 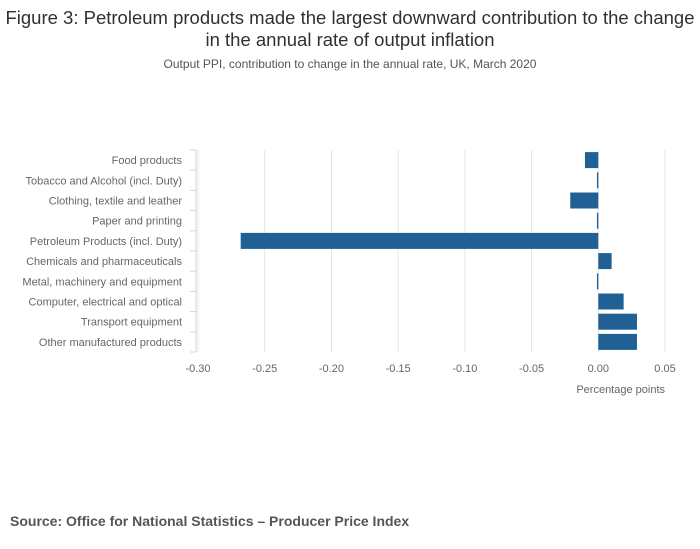 I want to click on category-label: Clothing, textile and leather, so click(x=116, y=202).